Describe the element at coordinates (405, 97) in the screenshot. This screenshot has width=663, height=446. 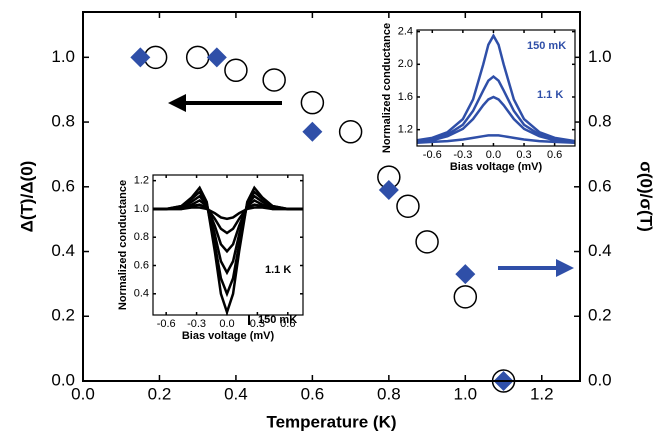
I see `y-tick-label: 1.6` at that location.